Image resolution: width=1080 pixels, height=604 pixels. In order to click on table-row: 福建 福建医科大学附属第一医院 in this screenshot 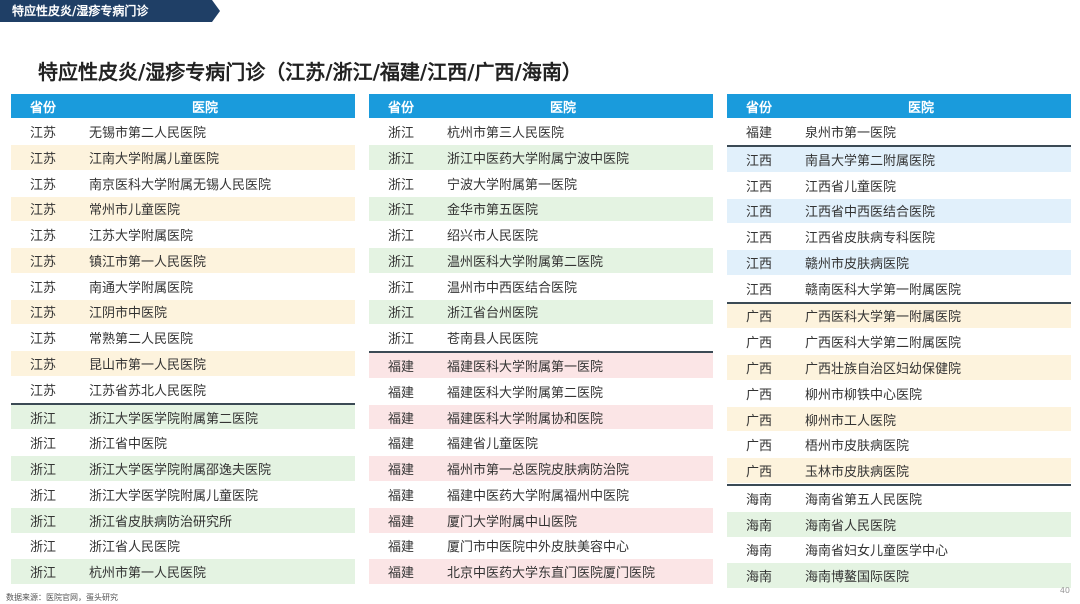, I will do `click(541, 364)`.